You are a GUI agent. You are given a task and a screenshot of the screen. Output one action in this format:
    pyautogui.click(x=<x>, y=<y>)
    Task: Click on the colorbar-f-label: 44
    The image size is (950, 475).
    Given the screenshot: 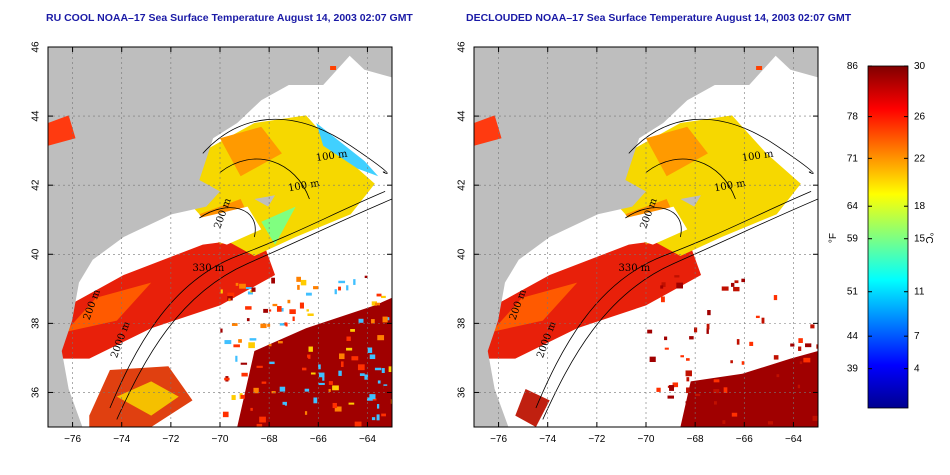 What is the action you would take?
    pyautogui.click(x=853, y=336)
    